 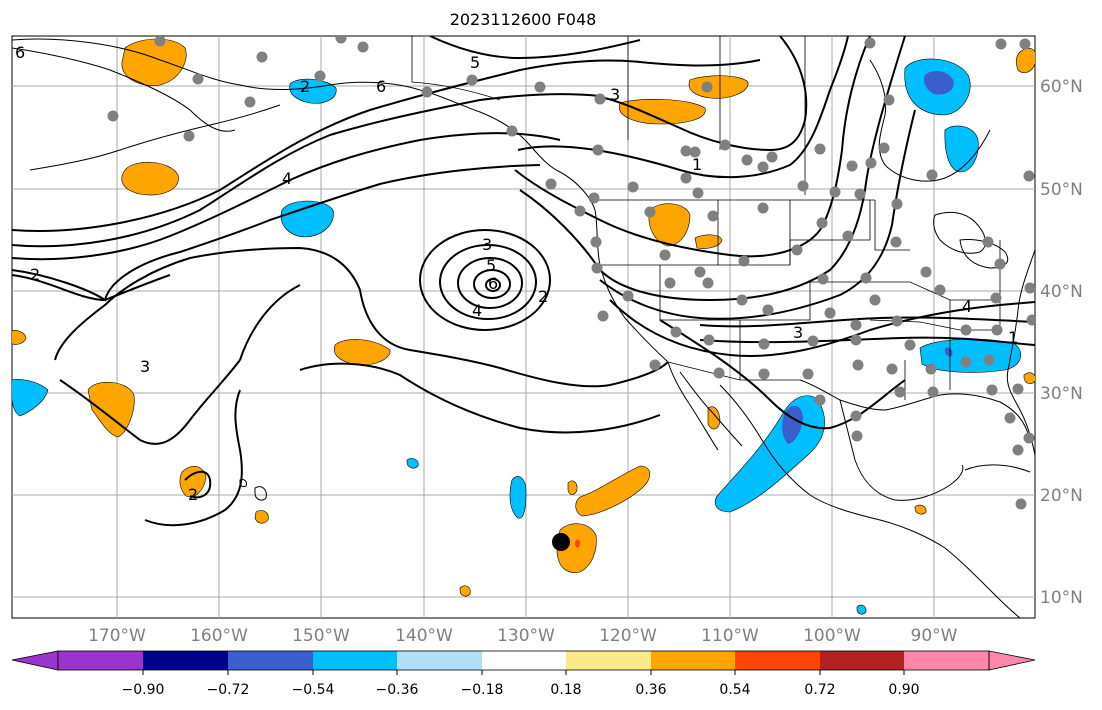 I want to click on lat-label: 10°N, so click(x=1061, y=598).